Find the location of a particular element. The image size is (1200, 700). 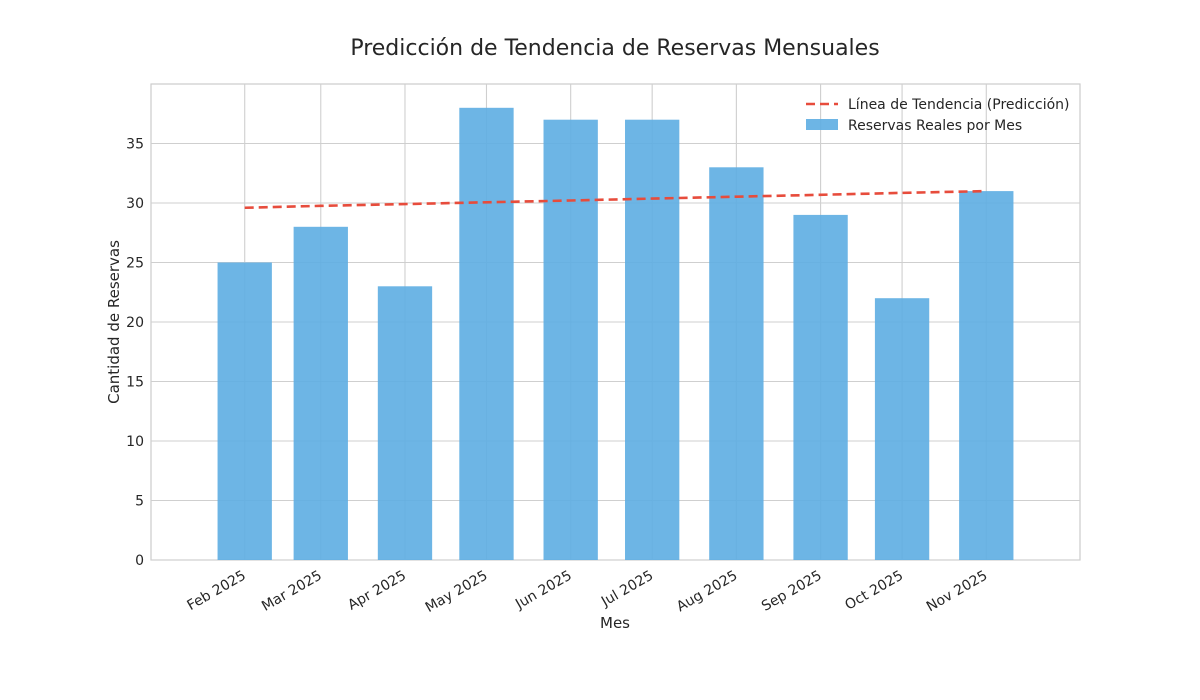

x-tick-label: Feb 2025 is located at coordinates (217, 591).